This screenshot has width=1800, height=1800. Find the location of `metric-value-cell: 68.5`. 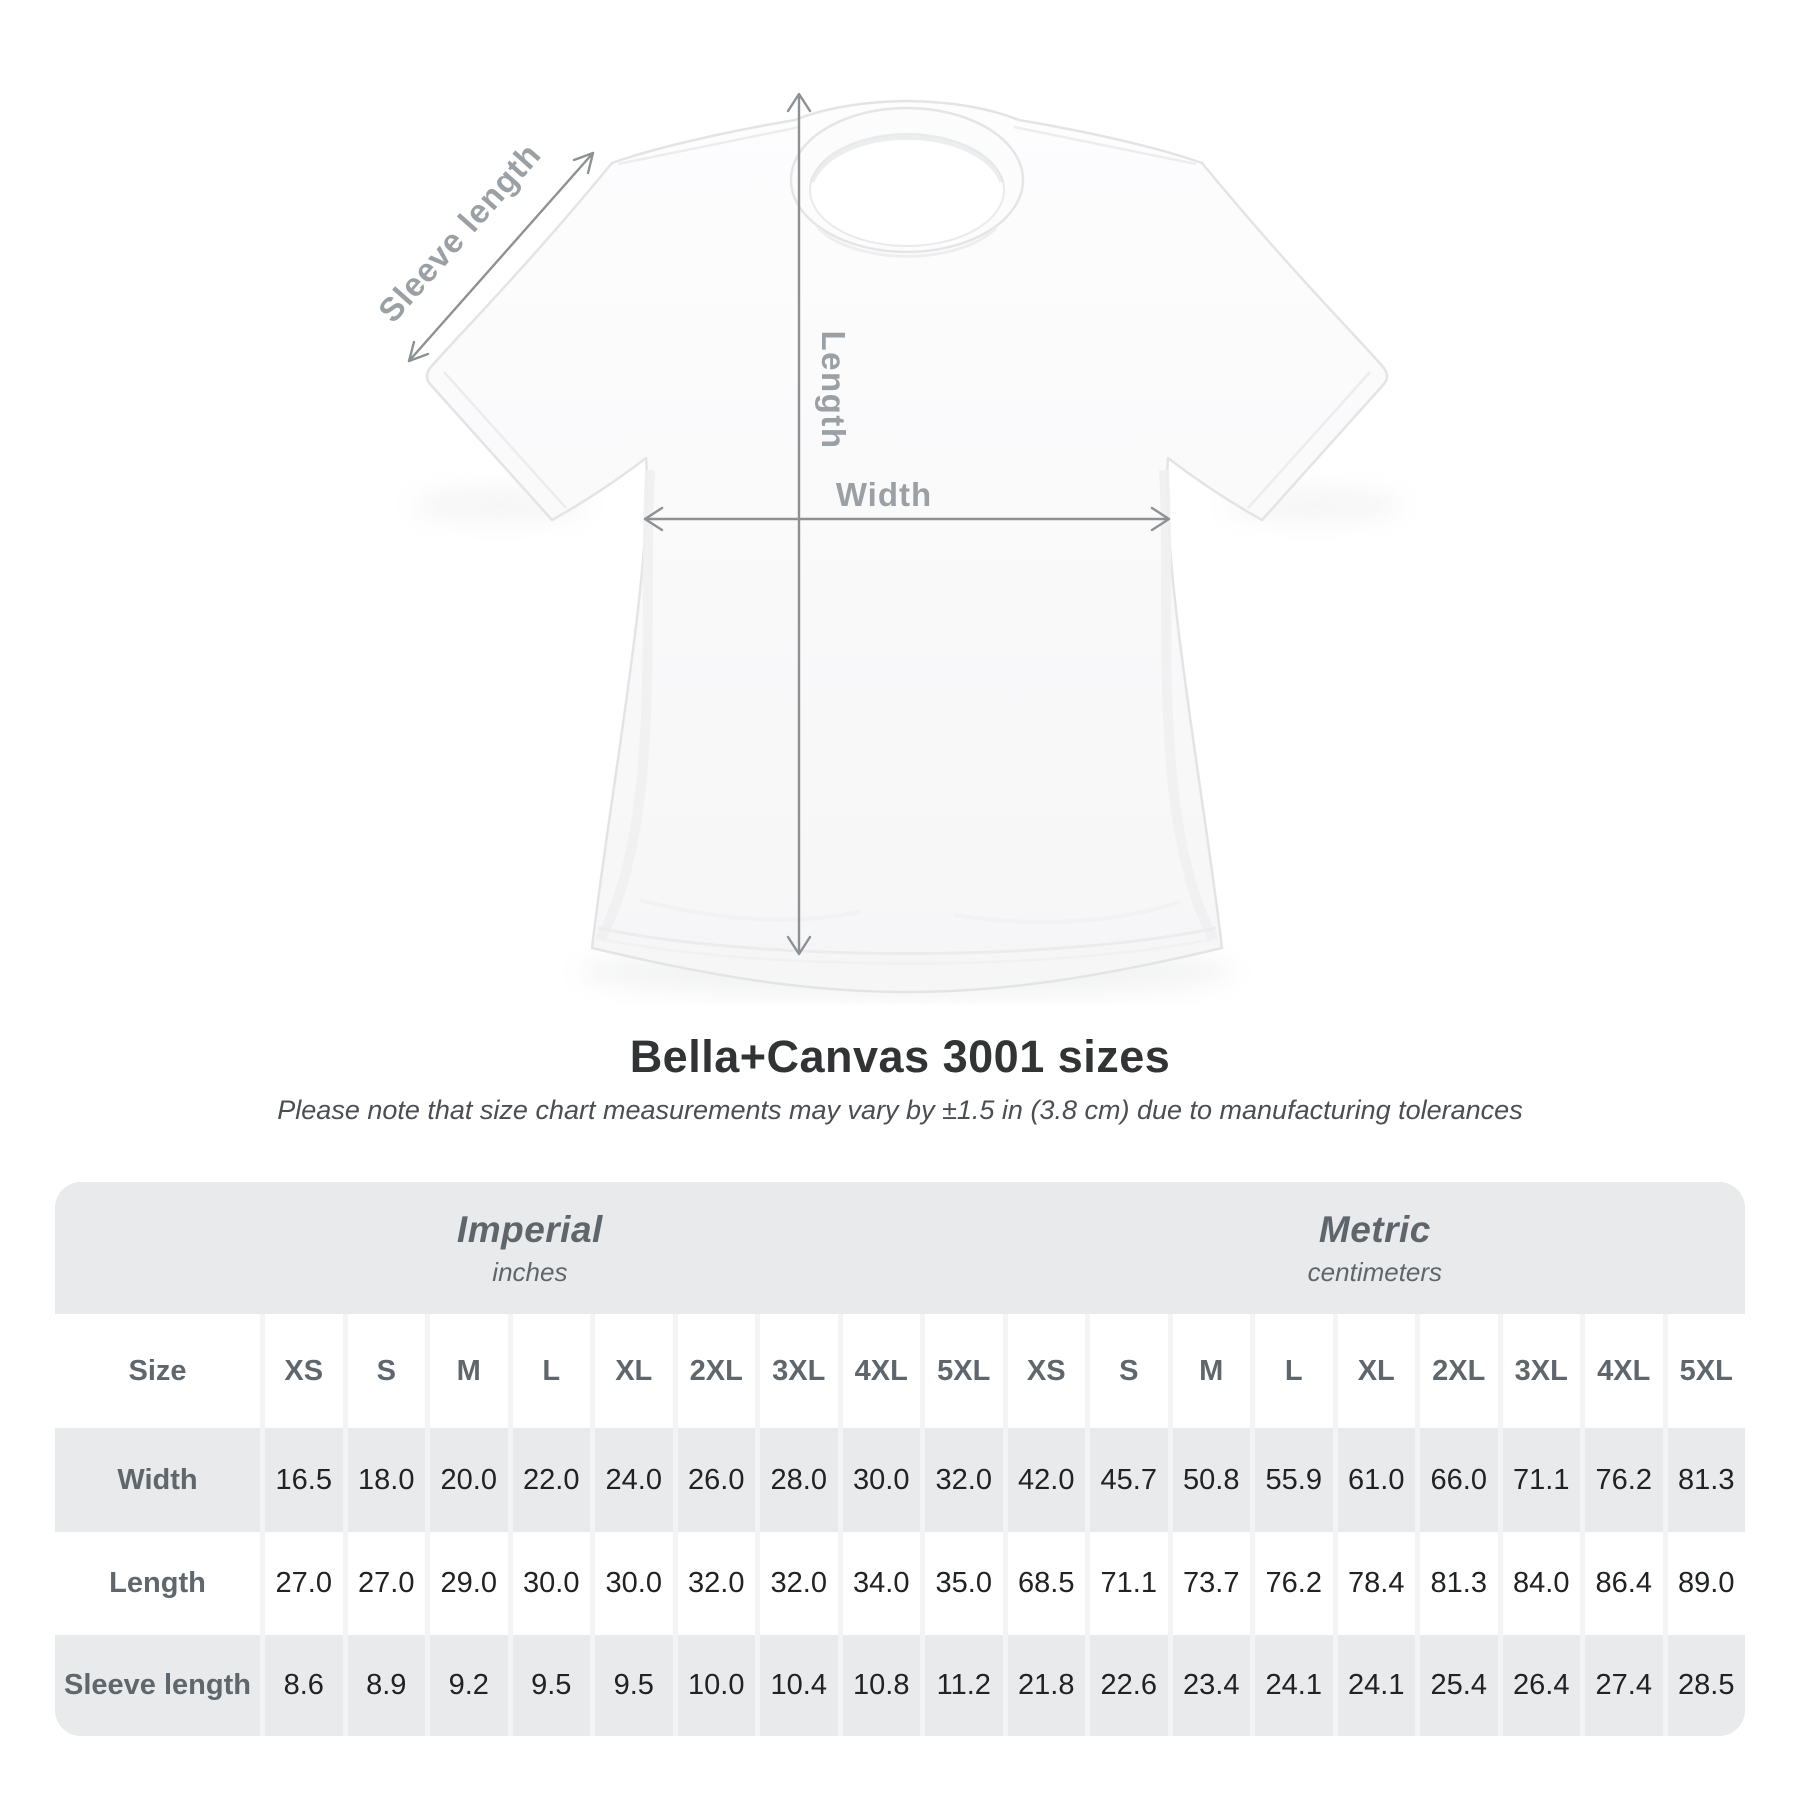

metric-value-cell: 68.5 is located at coordinates (1046, 1583).